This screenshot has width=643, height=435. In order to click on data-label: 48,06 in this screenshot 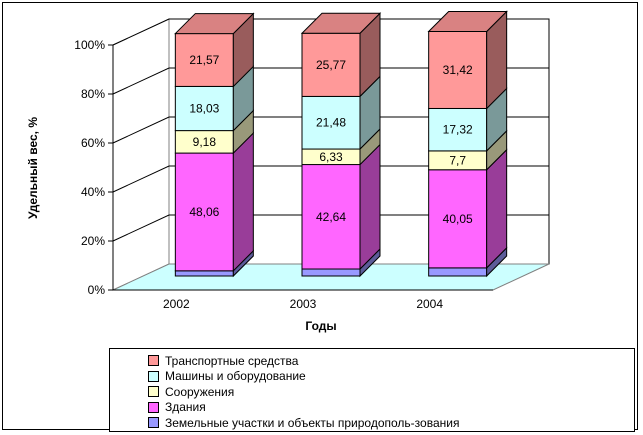, I will do `click(204, 212)`.